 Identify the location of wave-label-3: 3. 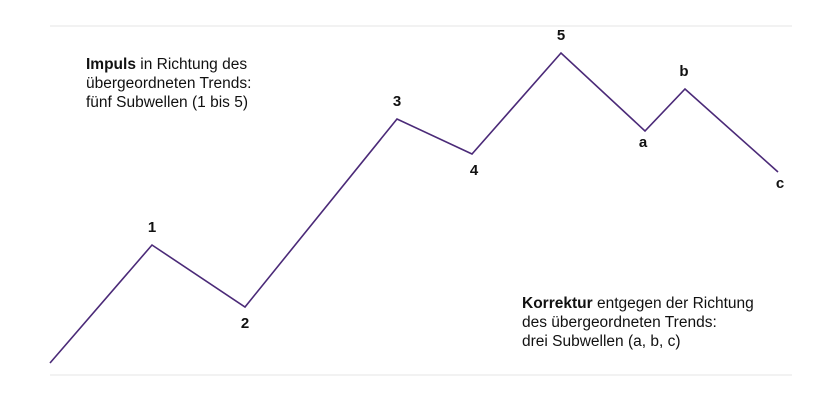
(397, 101).